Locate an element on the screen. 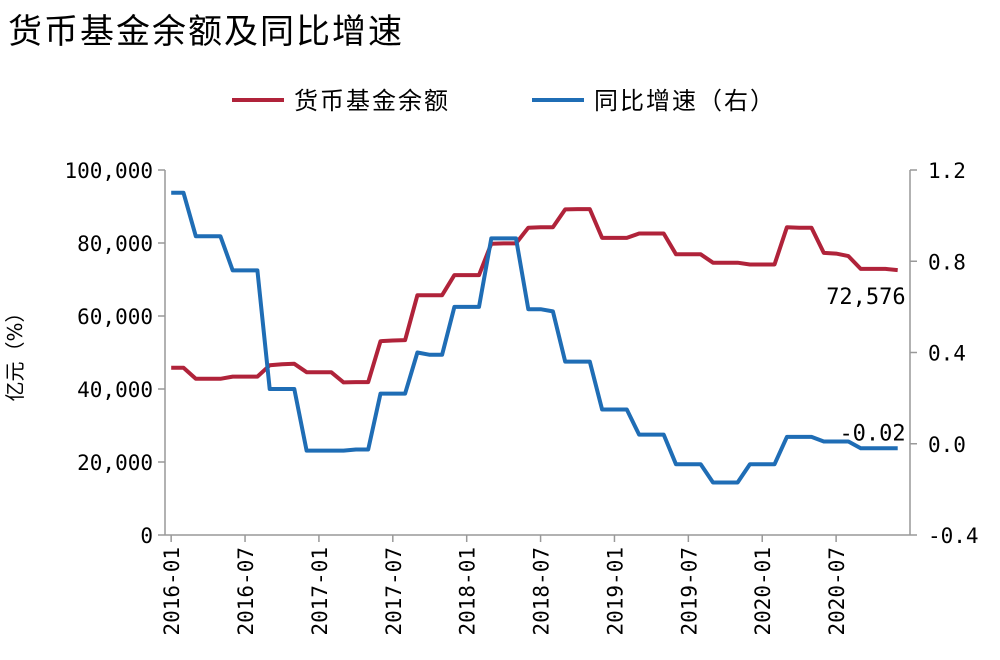 The width and height of the screenshot is (1000, 660). x-tick-label: 2019-07 is located at coordinates (689, 591).